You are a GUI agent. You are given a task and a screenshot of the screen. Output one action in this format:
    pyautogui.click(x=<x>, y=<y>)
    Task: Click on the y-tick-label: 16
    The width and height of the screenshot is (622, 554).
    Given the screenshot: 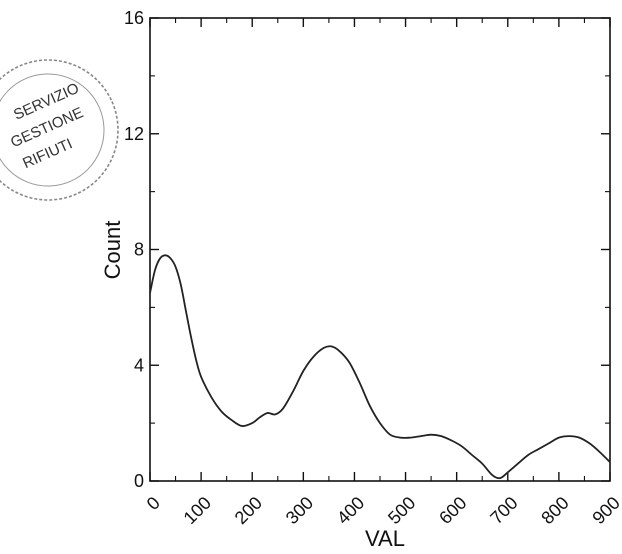 What is the action you would take?
    pyautogui.click(x=134, y=18)
    